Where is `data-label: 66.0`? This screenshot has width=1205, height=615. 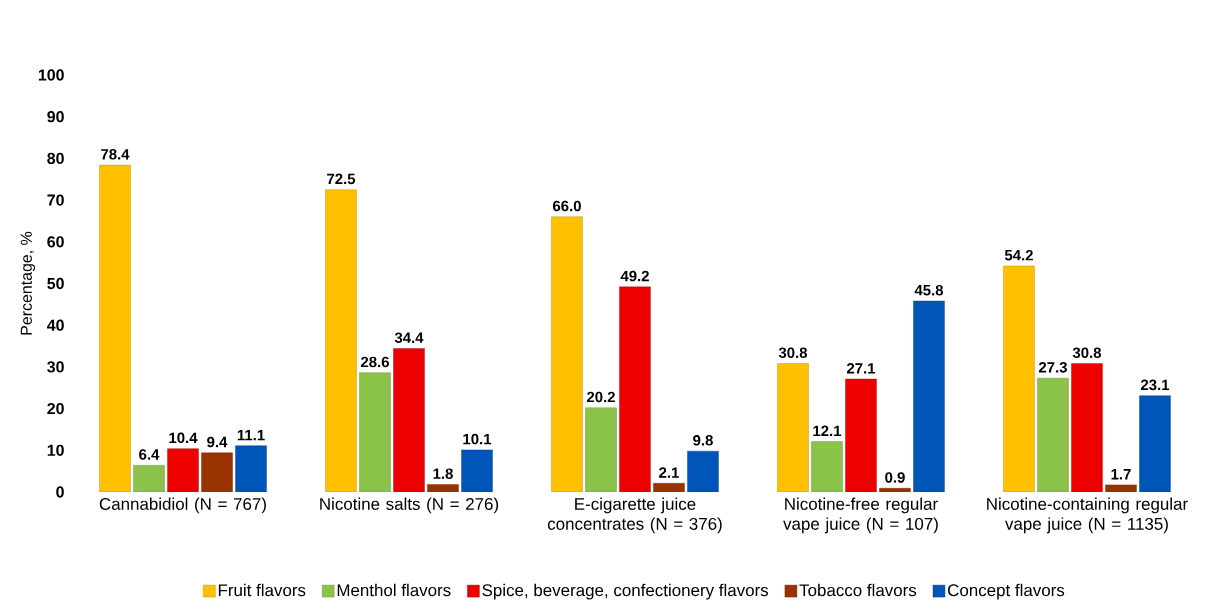
data-label: 66.0 is located at coordinates (566, 206).